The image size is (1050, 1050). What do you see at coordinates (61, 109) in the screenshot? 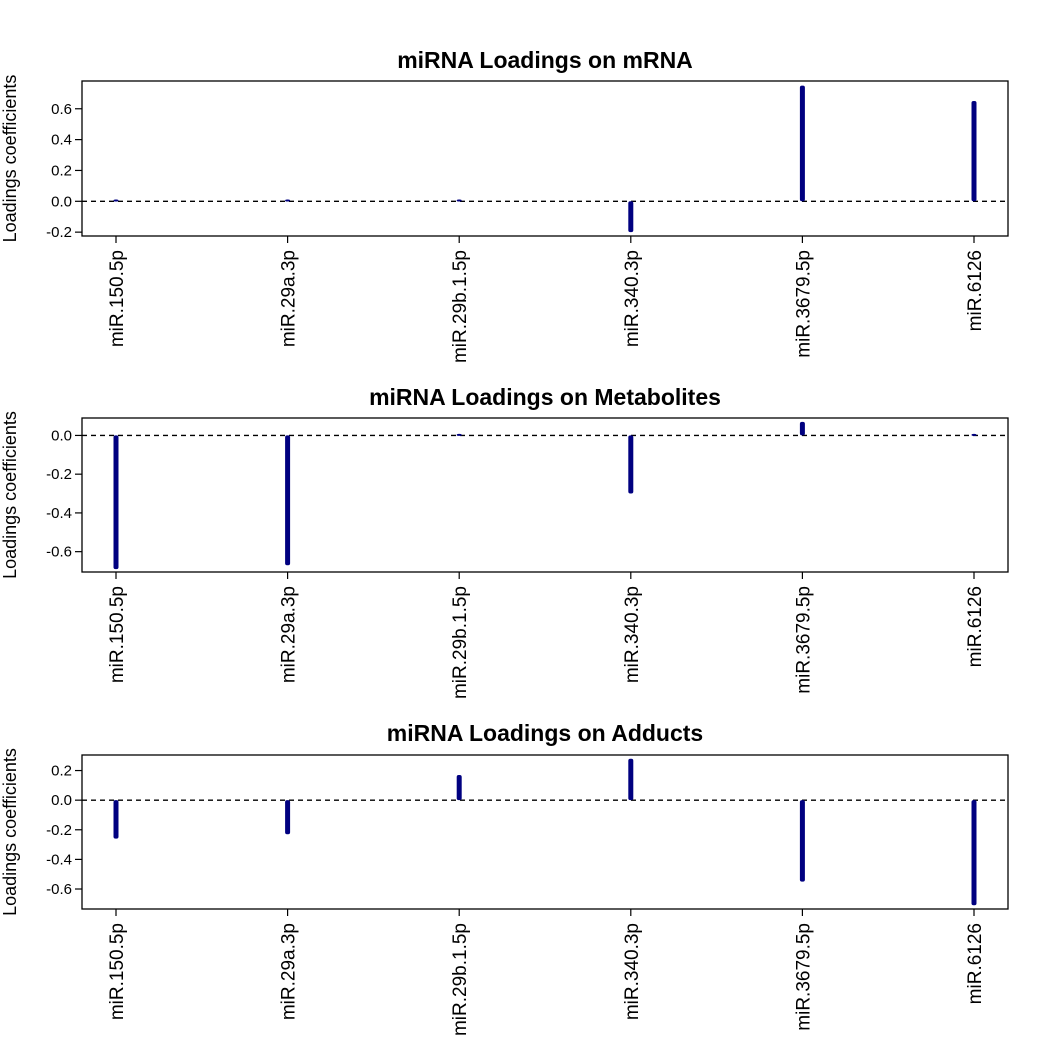
I see `y-tick-label: 0.6` at bounding box center [61, 109].